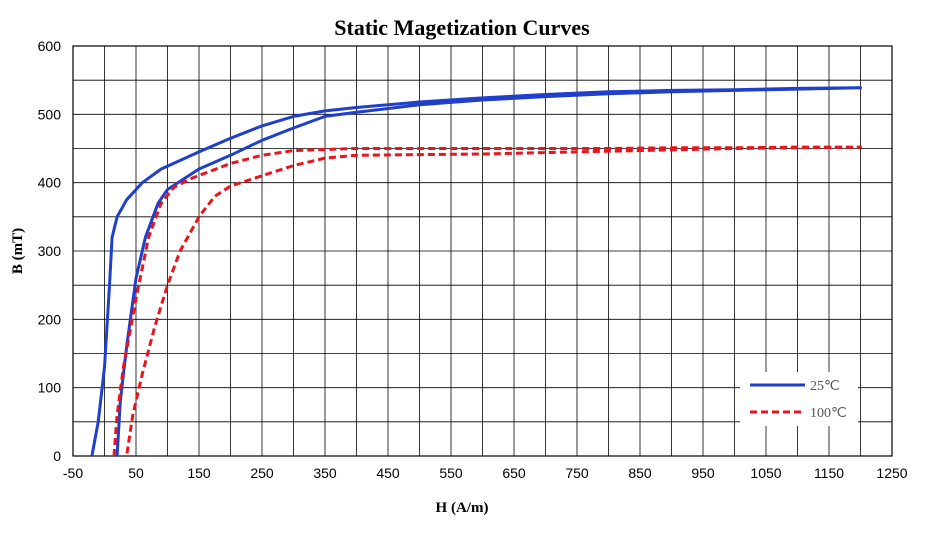 This screenshot has width=930, height=538. I want to click on legend-label: 25℃, so click(825, 386).